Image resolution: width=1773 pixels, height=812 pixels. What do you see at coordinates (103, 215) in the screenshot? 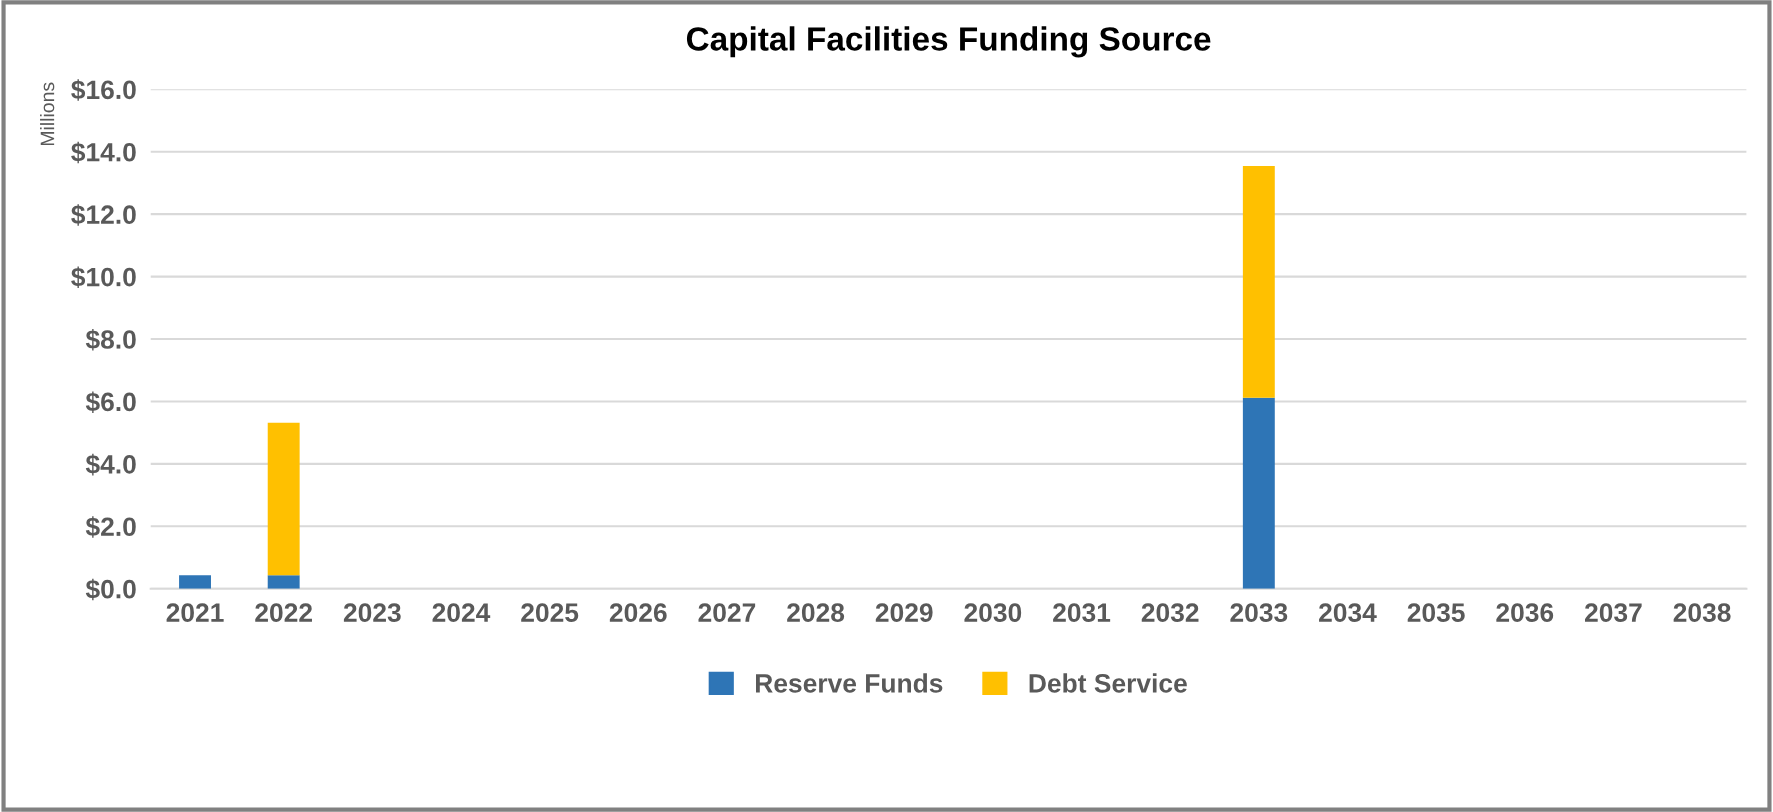
I see `y-tick-label: $12.0` at bounding box center [103, 215].